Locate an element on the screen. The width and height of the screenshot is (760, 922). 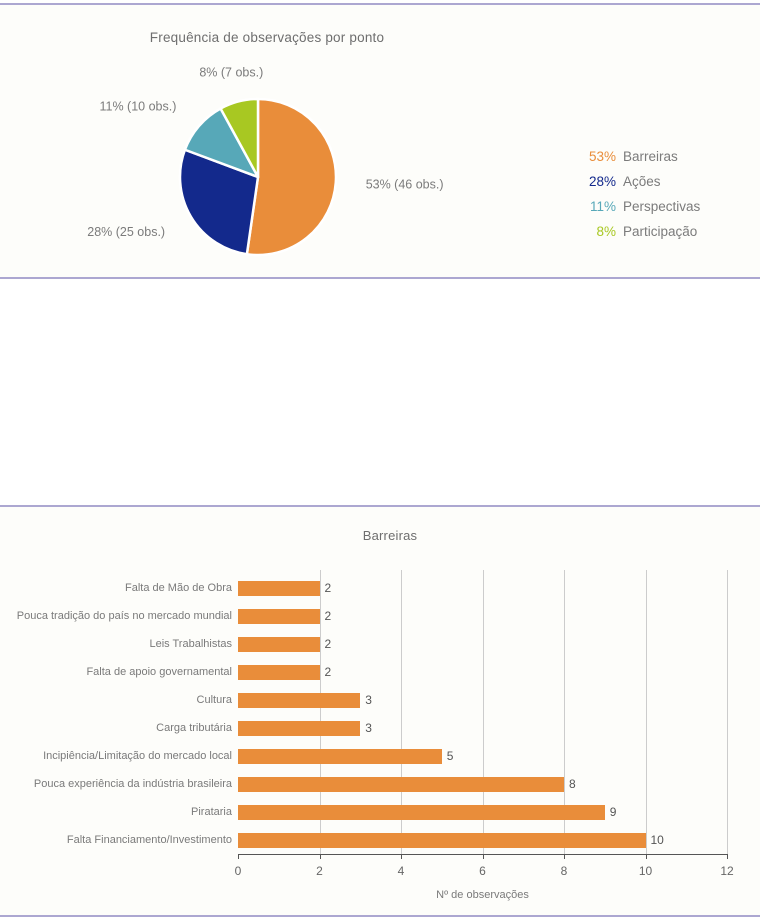
x-axis-tick-label-2: 2 is located at coordinates (319, 871).